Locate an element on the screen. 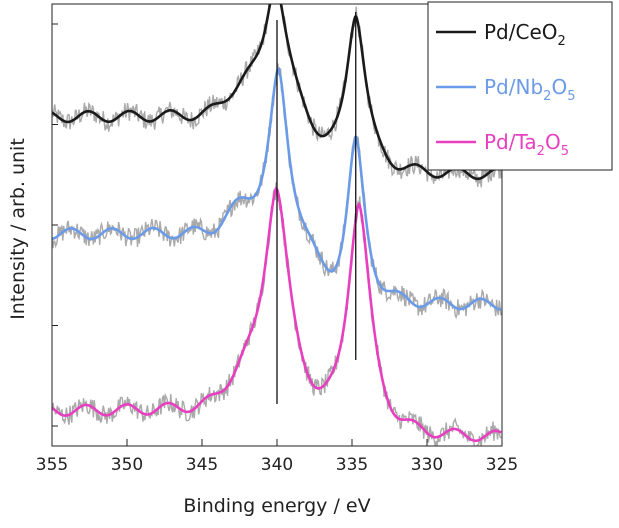  x-tick-label: 340 is located at coordinates (277, 465).